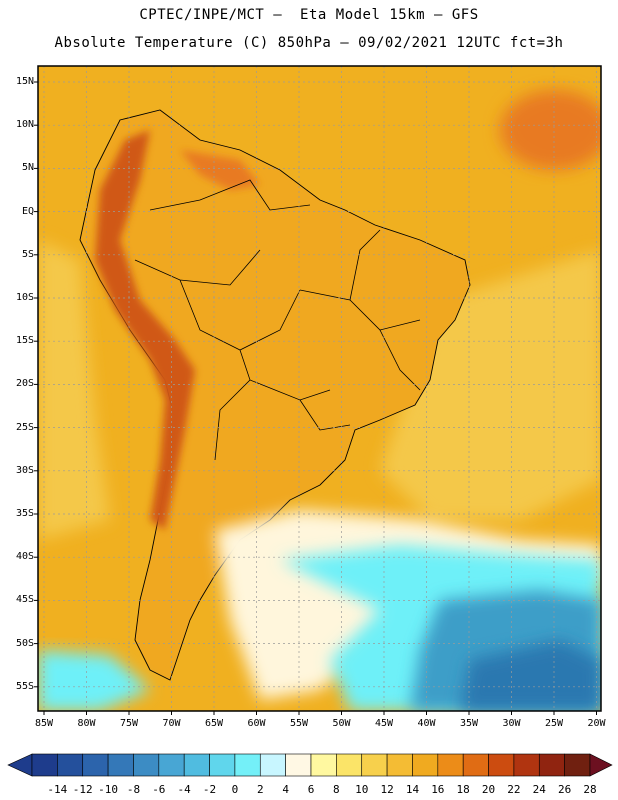 This screenshot has height=800, width=618. What do you see at coordinates (20, 765) in the screenshot?
I see `colorbar-min-arrow` at bounding box center [20, 765].